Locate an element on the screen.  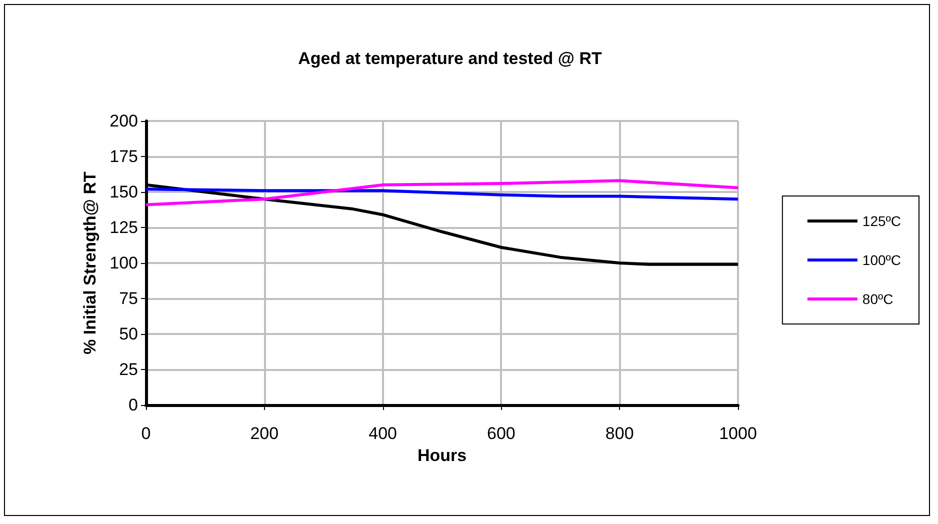
y-axis-title: % Initial Strength@ RT is located at coordinates (90, 262).